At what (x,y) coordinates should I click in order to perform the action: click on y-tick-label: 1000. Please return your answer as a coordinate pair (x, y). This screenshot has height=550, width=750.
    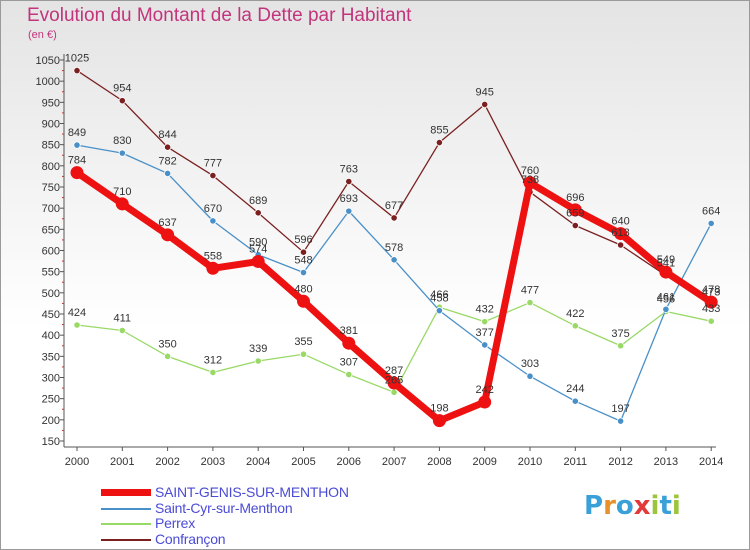
    Looking at the image, I should click on (48, 82).